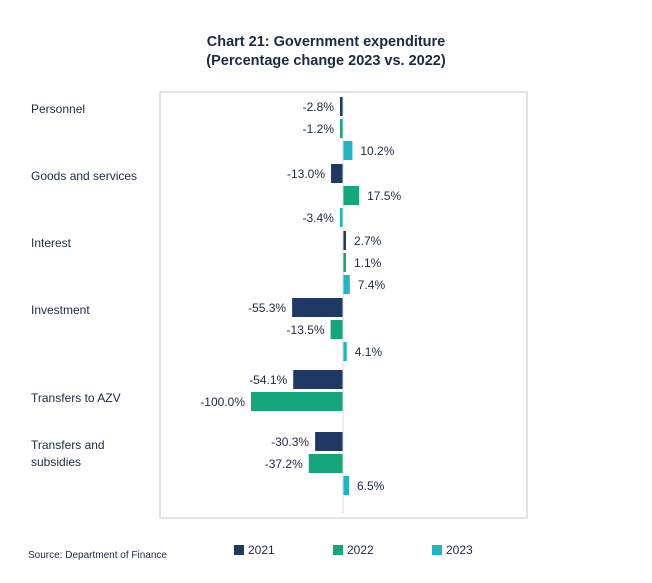 The height and width of the screenshot is (583, 652). I want to click on category-label: subsidies, so click(56, 462).